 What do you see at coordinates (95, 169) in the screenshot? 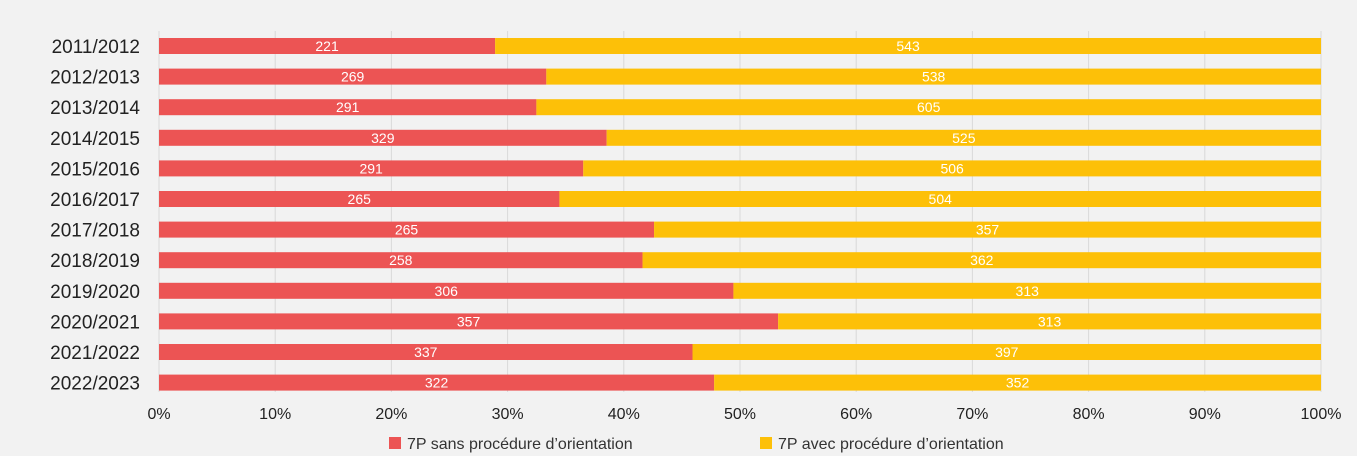
I see `category-label: 2015/2016` at bounding box center [95, 169].